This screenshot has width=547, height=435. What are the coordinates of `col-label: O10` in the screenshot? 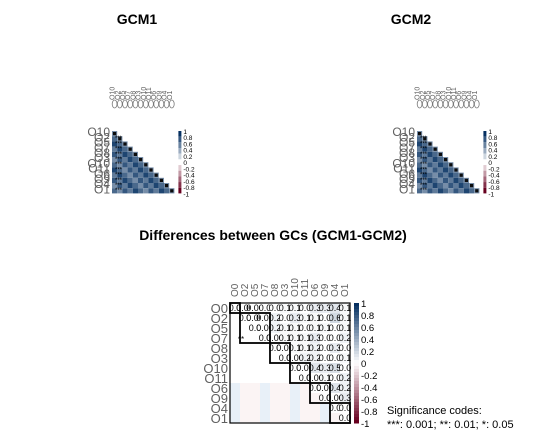 It's located at (144, 93).